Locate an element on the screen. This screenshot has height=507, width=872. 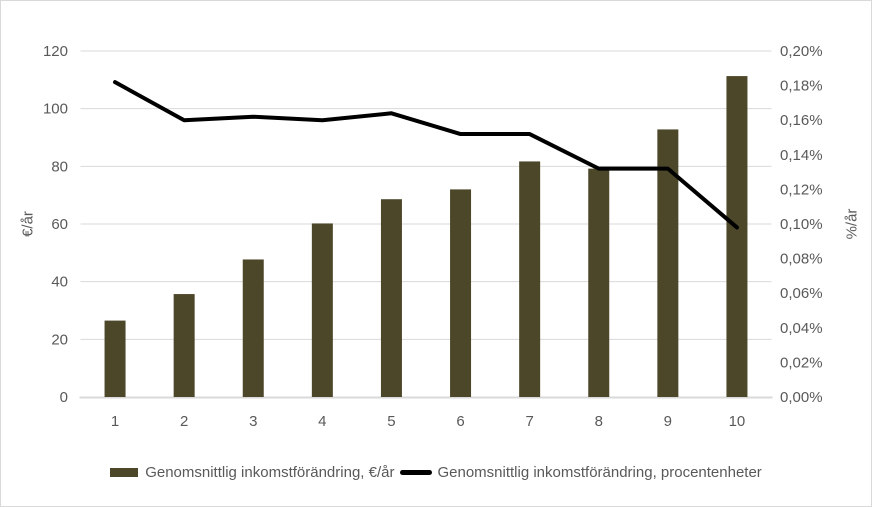
right-axis-tick-label: 0,18% is located at coordinates (801, 86).